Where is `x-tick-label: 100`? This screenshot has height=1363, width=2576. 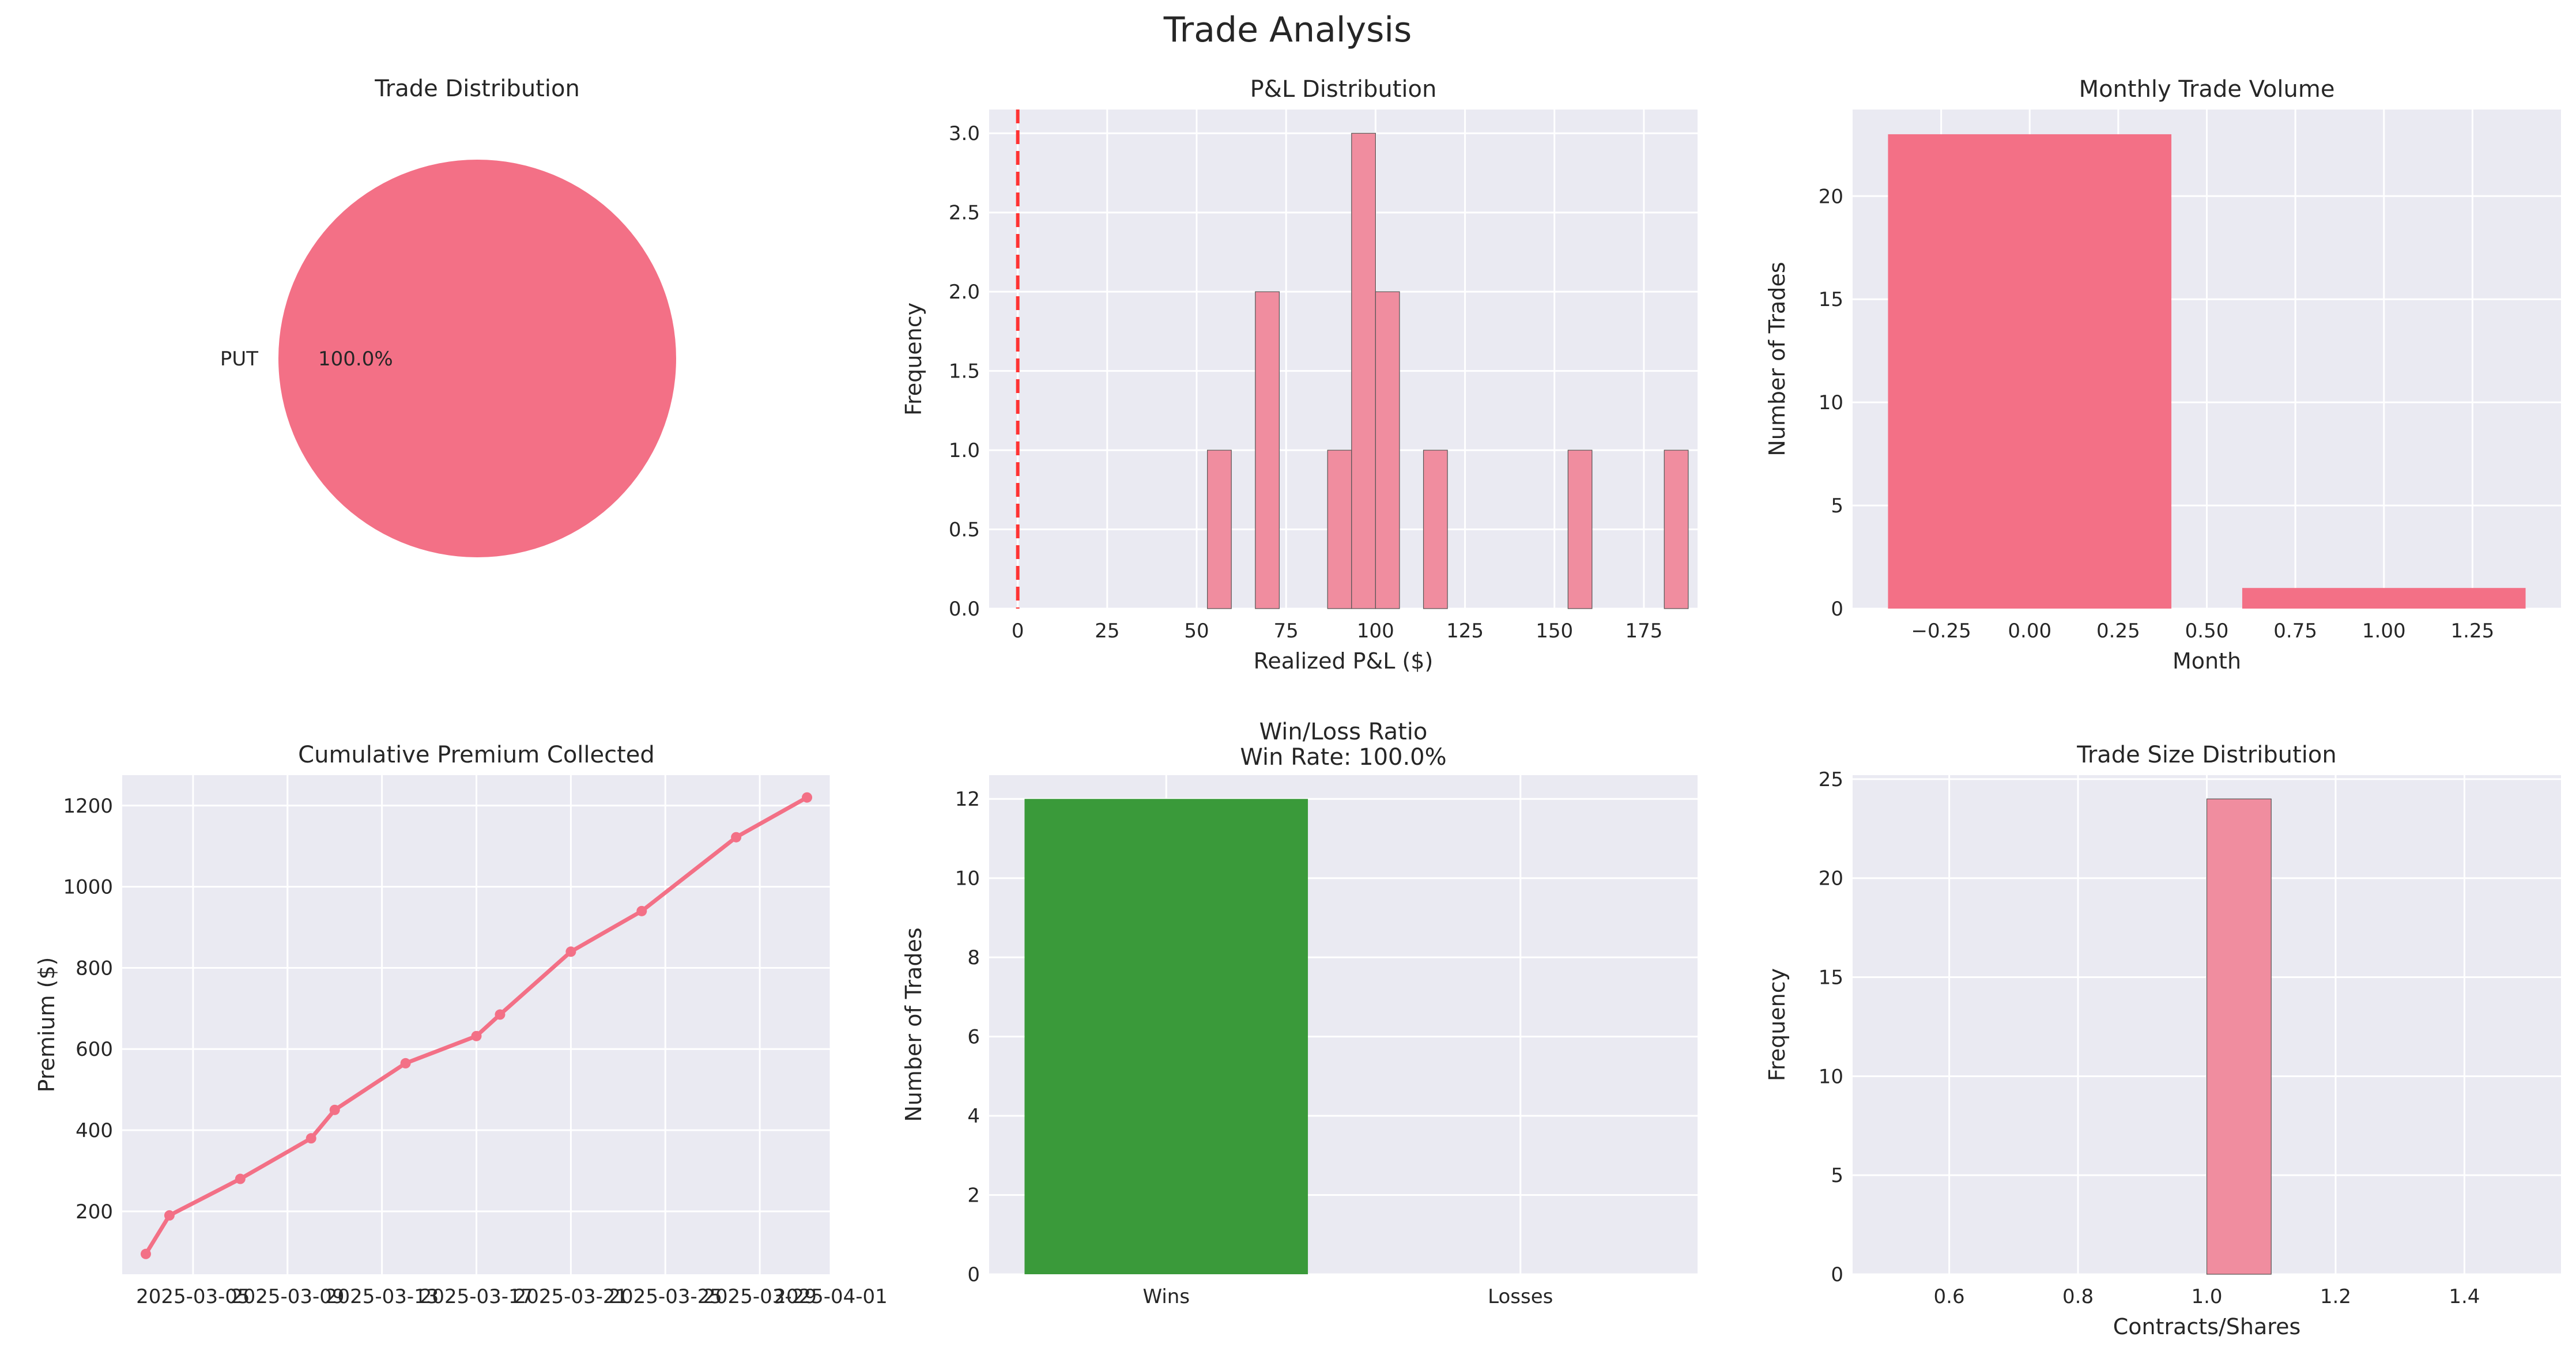
x-tick-label: 100 is located at coordinates (1375, 631).